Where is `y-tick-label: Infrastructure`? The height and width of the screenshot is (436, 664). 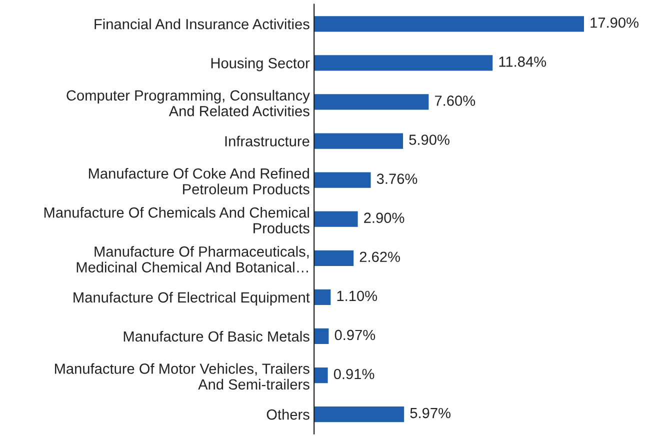
y-tick-label: Infrastructure is located at coordinates (267, 141).